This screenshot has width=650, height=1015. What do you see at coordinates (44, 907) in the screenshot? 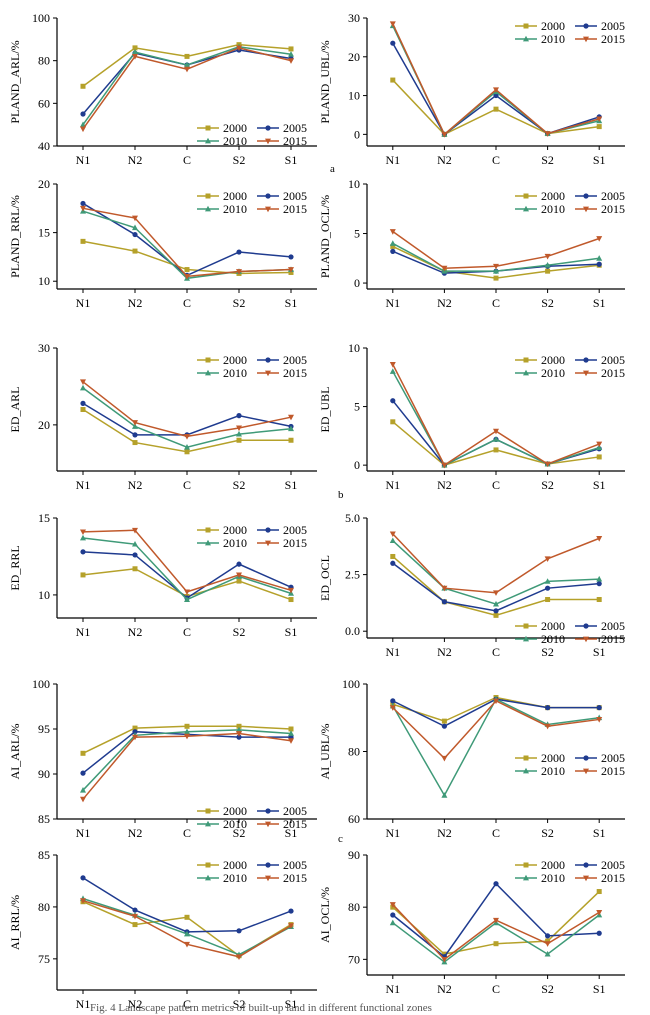
I see `y-tick-label: 80` at bounding box center [44, 907].